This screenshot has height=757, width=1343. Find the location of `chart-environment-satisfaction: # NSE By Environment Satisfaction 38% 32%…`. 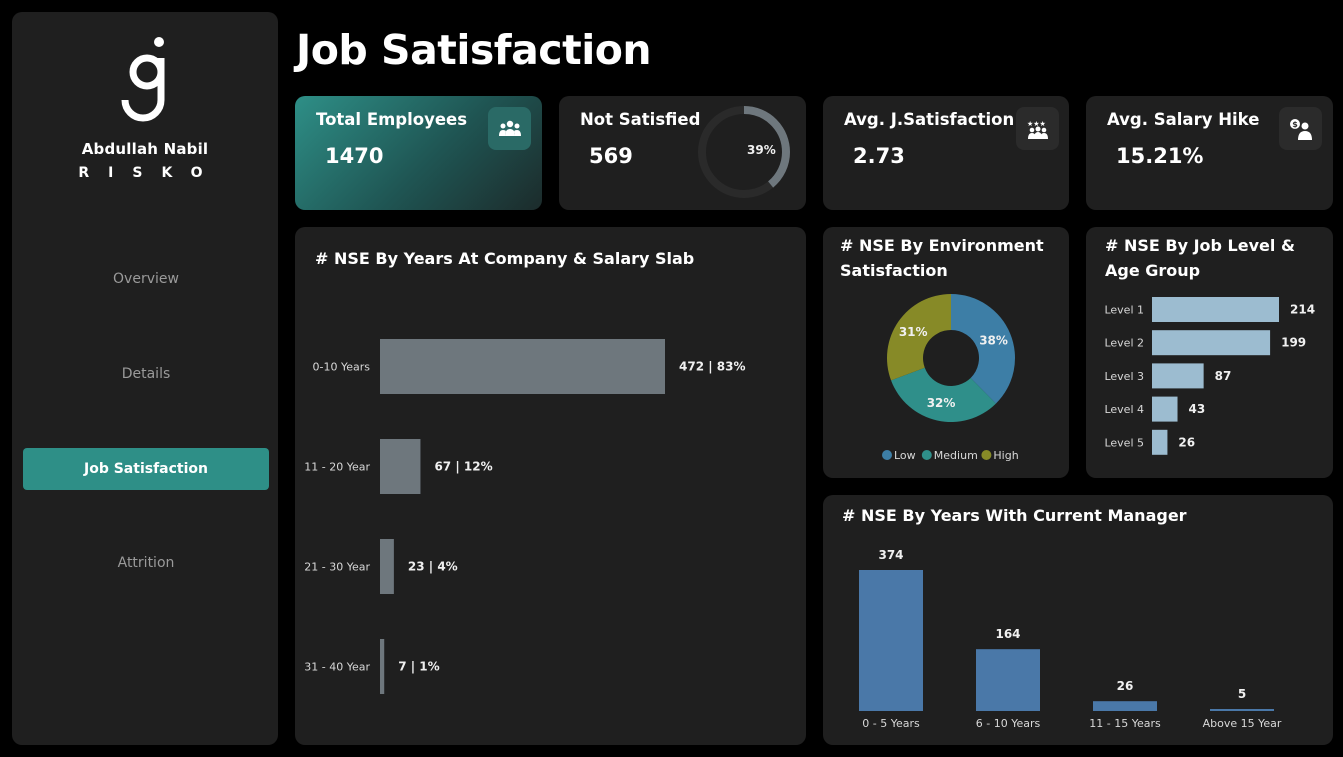

chart-environment-satisfaction: # NSE By Environment Satisfaction 38% 32%… is located at coordinates (946, 352).